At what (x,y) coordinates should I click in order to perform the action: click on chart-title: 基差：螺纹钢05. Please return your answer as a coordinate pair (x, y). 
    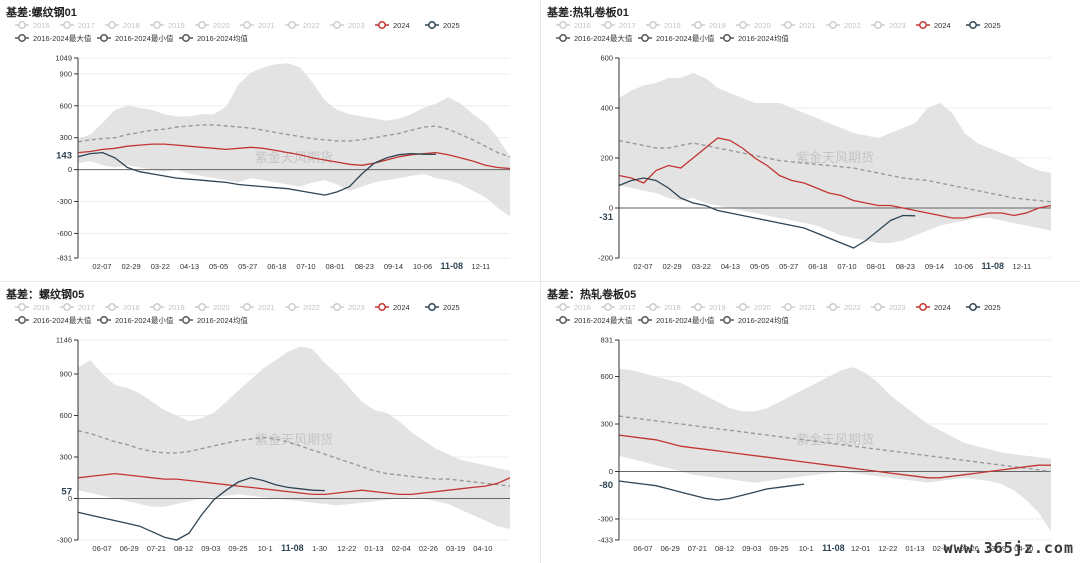
    Looking at the image, I should click on (44, 294).